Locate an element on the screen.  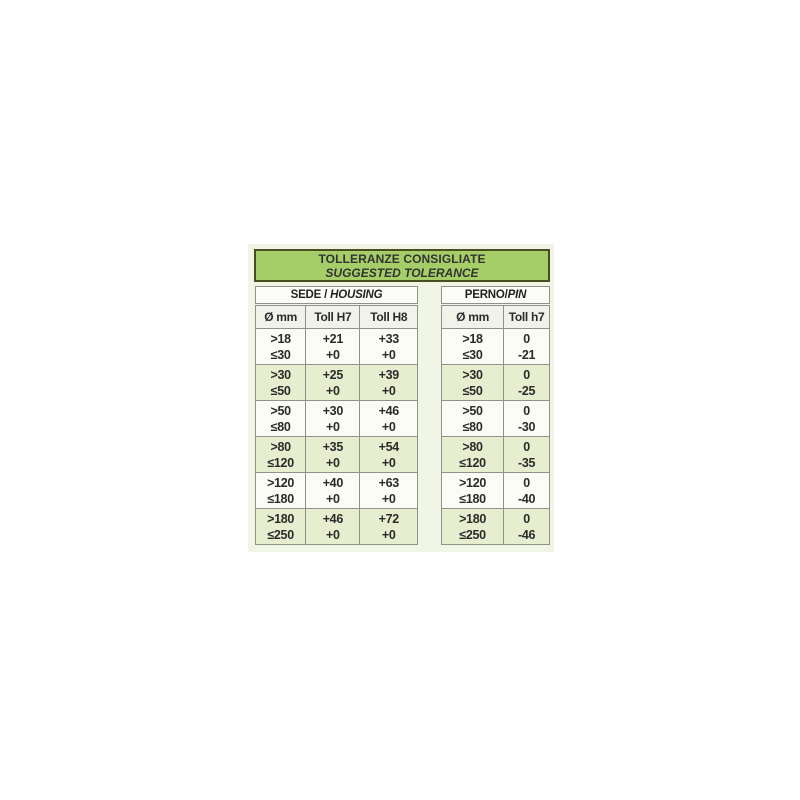
pin-col-diameter: Ø mm is located at coordinates (472, 317).